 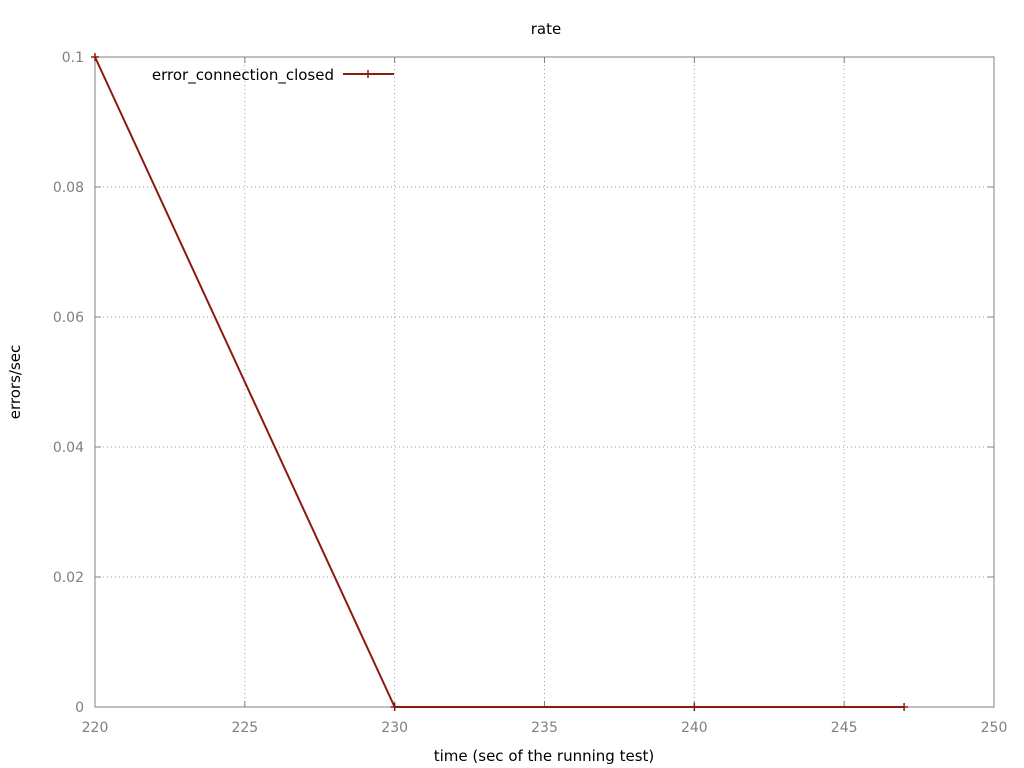 I want to click on legend: error_connection_closed, so click(x=273, y=75).